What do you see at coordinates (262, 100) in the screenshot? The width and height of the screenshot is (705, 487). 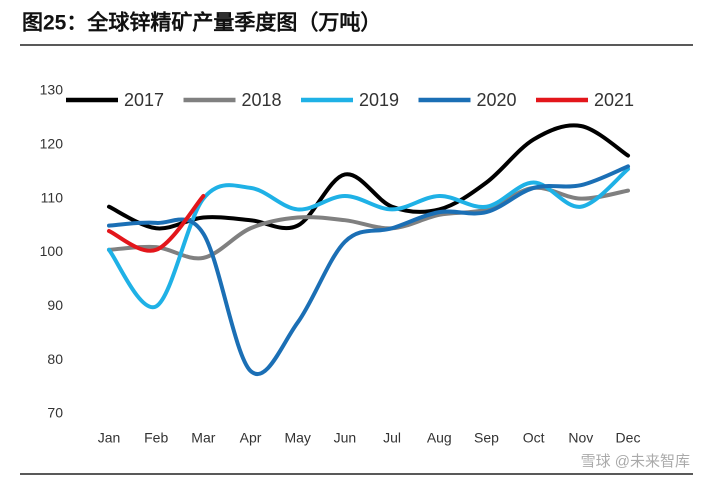 I see `legend-label: 2018` at bounding box center [262, 100].